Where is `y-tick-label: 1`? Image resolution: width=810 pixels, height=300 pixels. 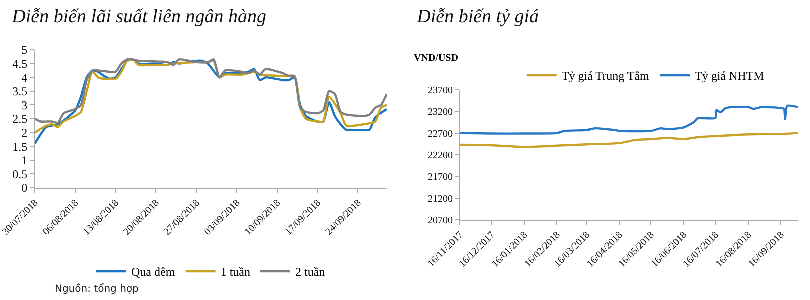 y-tick-label: 1 is located at coordinates (25, 161).